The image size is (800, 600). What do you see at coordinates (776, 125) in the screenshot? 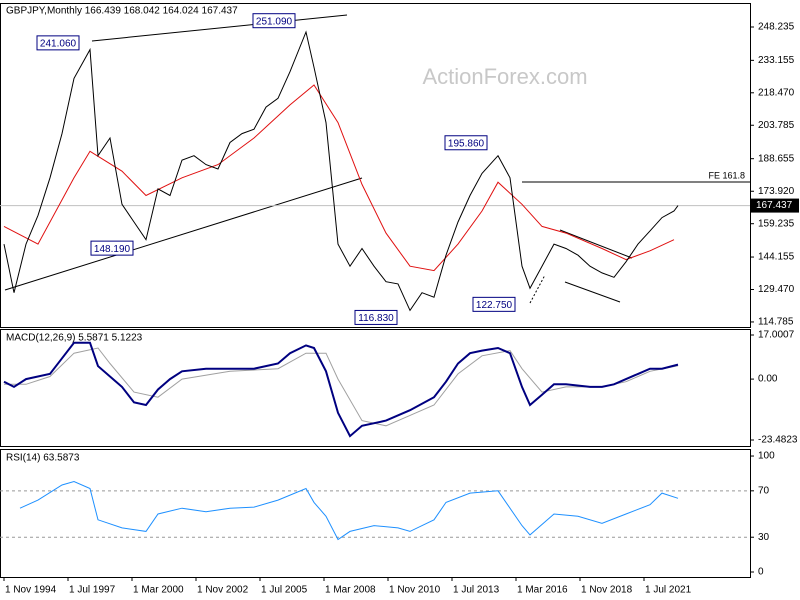
I see `y-tick-label: 203.785` at bounding box center [776, 125].